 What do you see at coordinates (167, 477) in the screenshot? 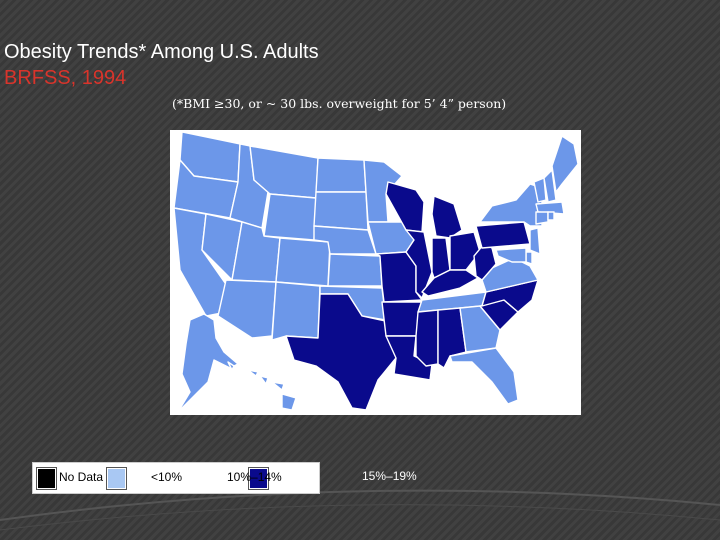
I see `legend-label-lt10: <10%` at bounding box center [167, 477].